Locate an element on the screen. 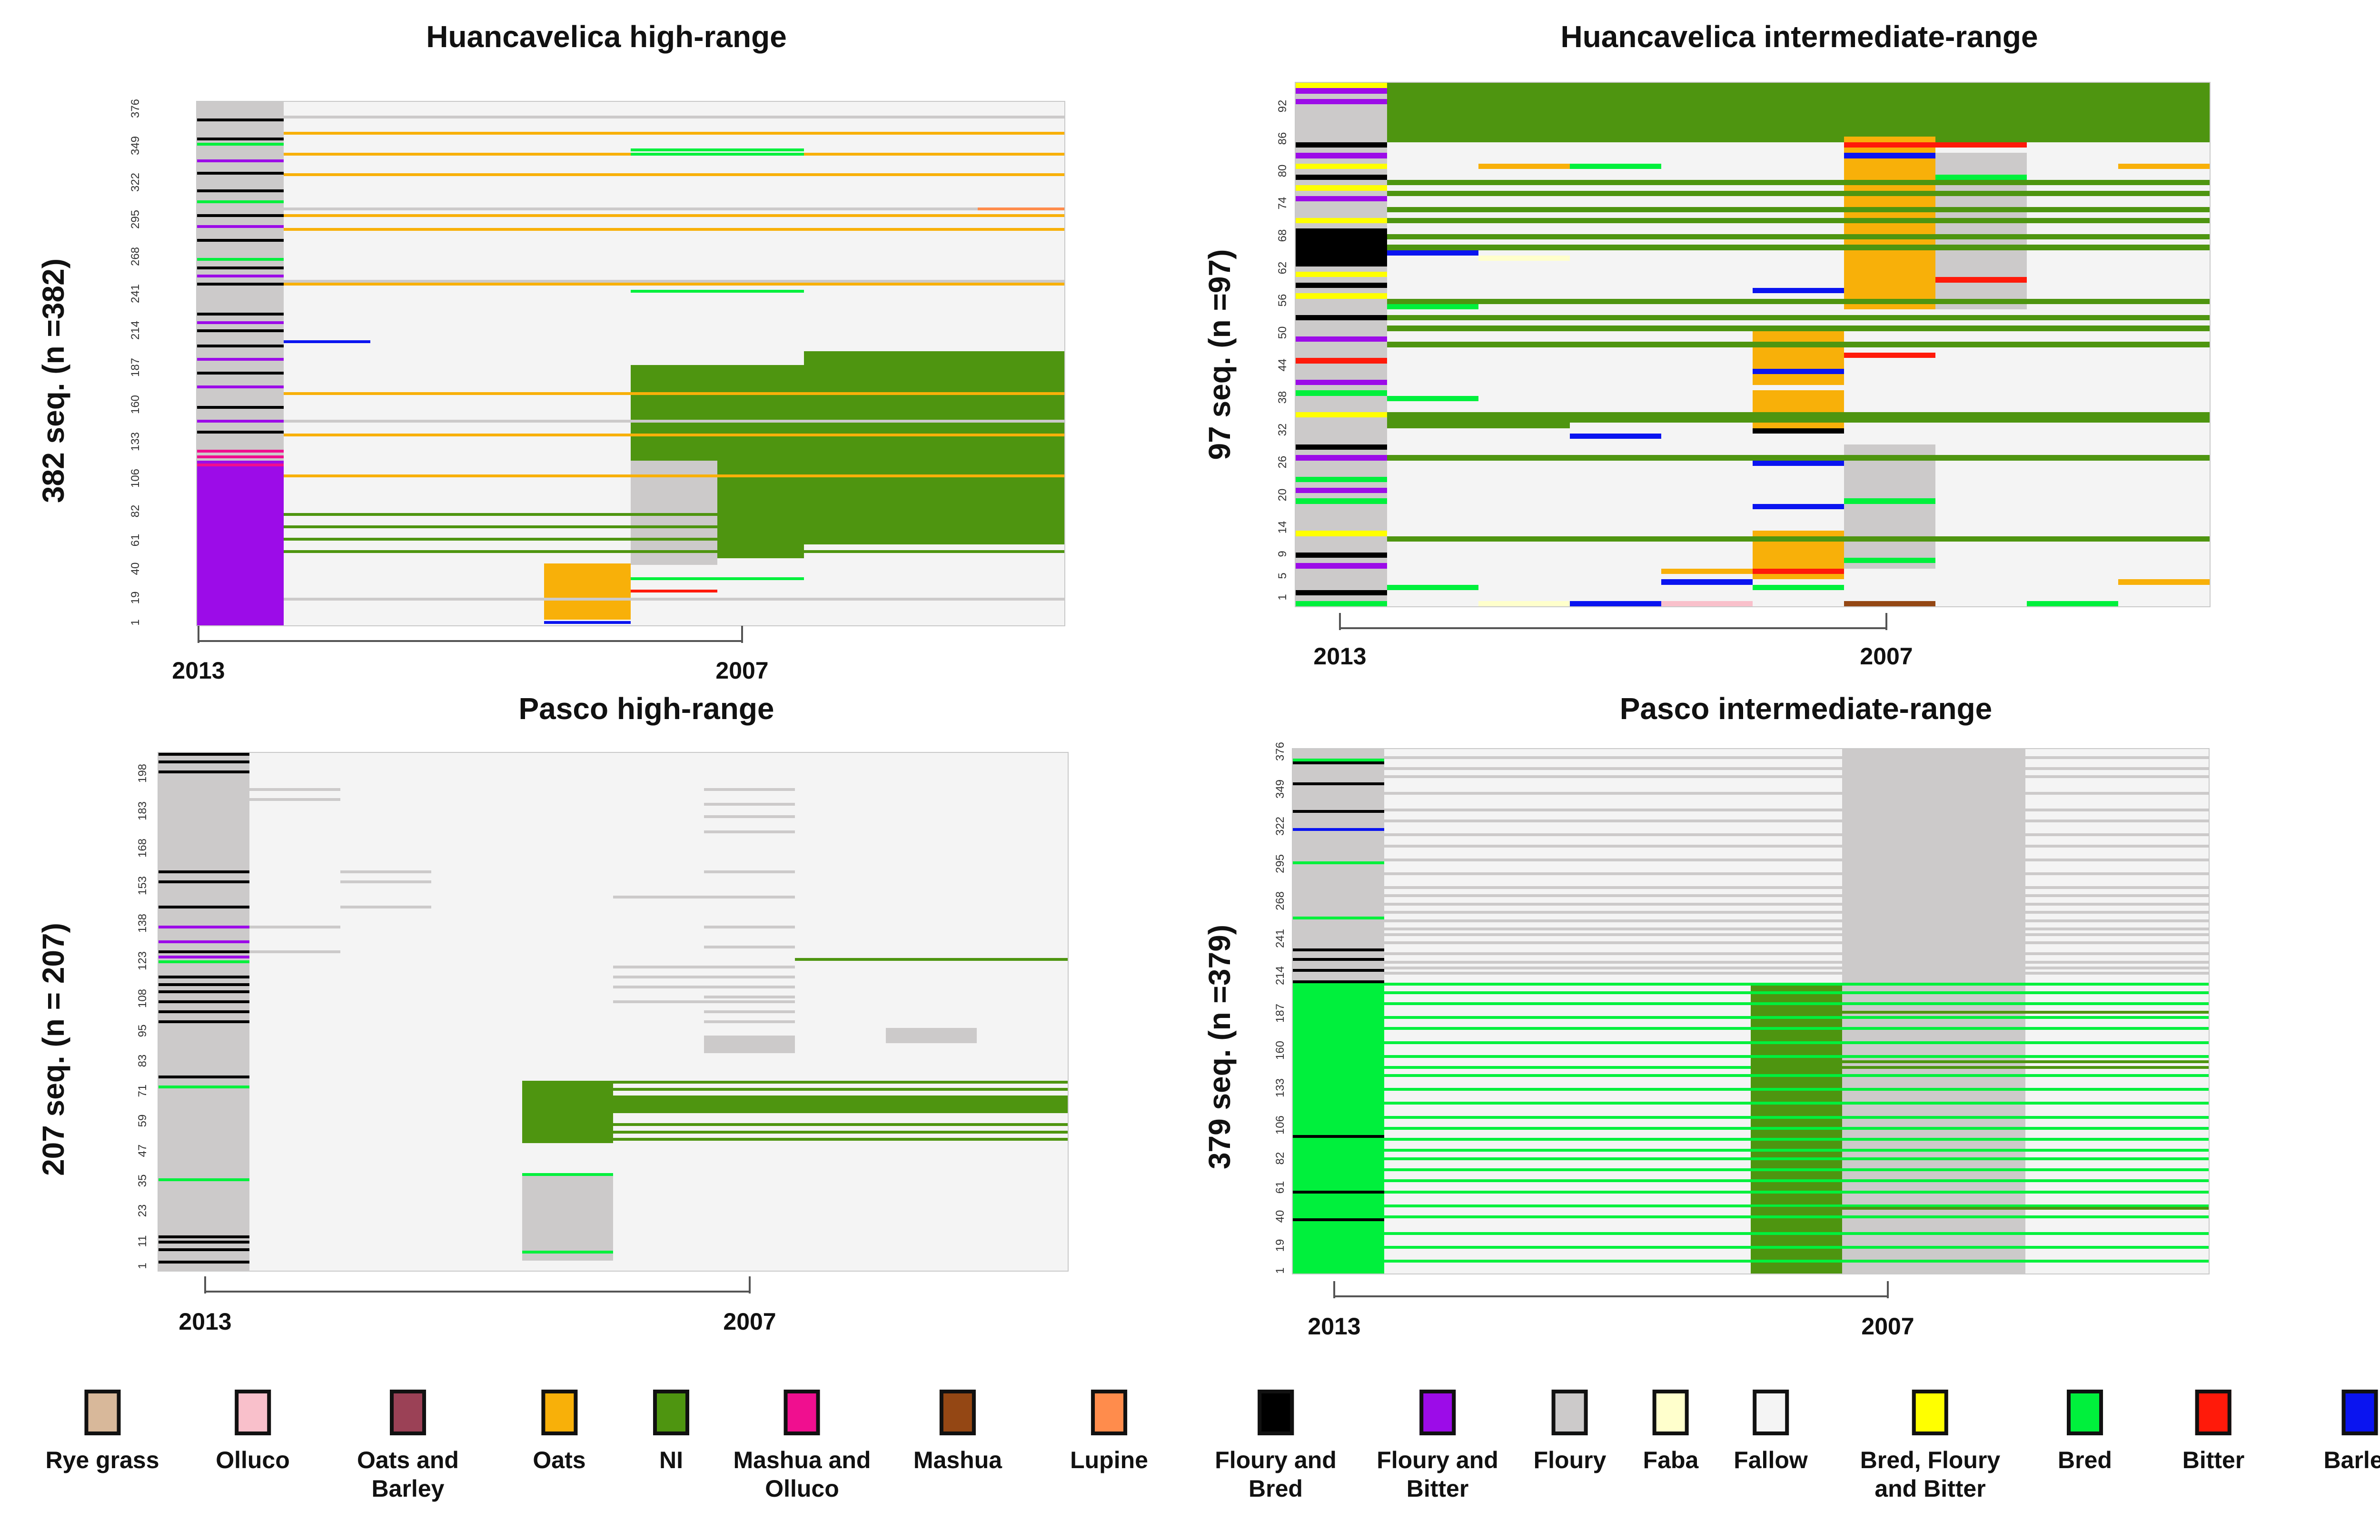  y-axis-label: 207 seq. (n = 207) is located at coordinates (53, 1049).